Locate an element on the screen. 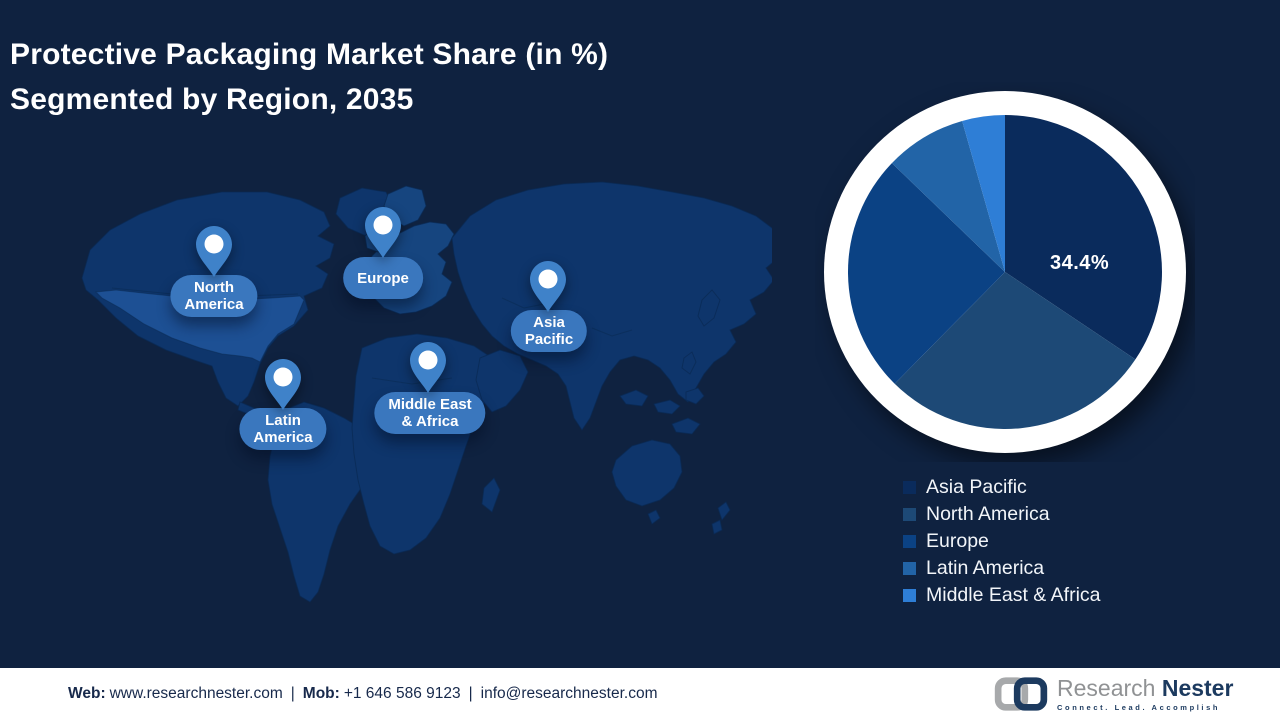 The image size is (1280, 720). legend-swatch-north-america is located at coordinates (909, 514).